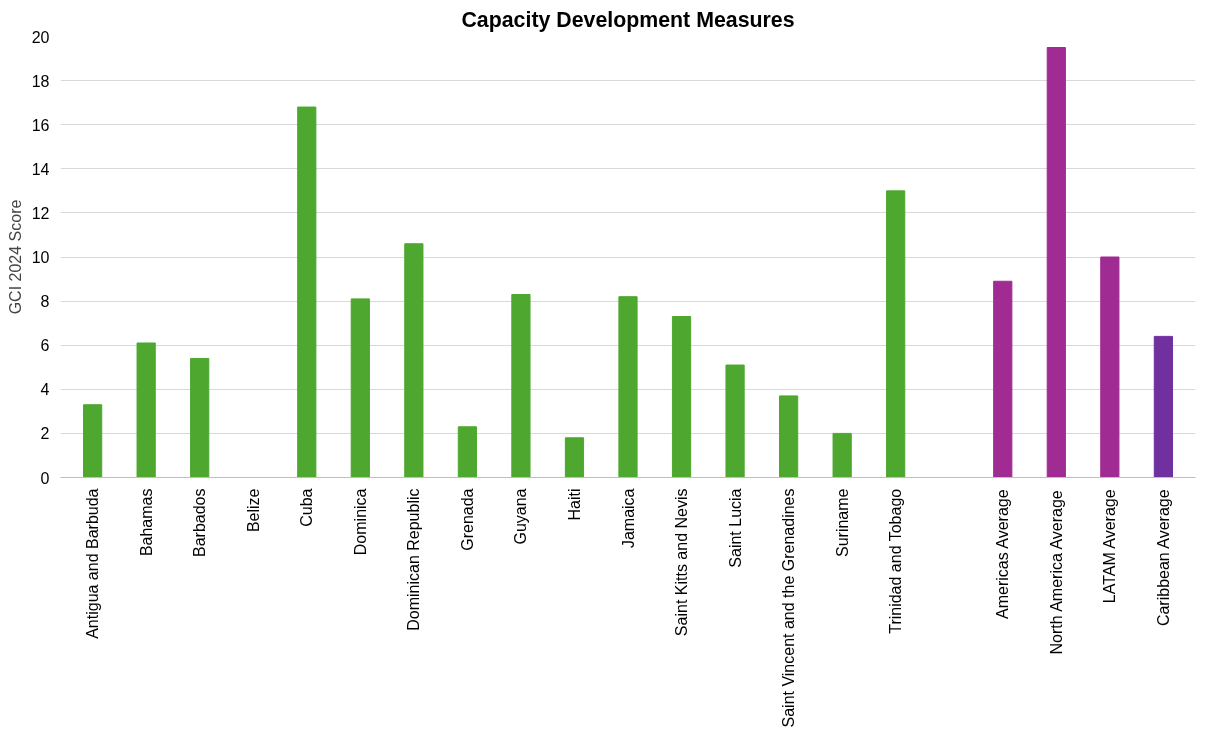  I want to click on x-tick-label: LATAM Average, so click(1110, 546).